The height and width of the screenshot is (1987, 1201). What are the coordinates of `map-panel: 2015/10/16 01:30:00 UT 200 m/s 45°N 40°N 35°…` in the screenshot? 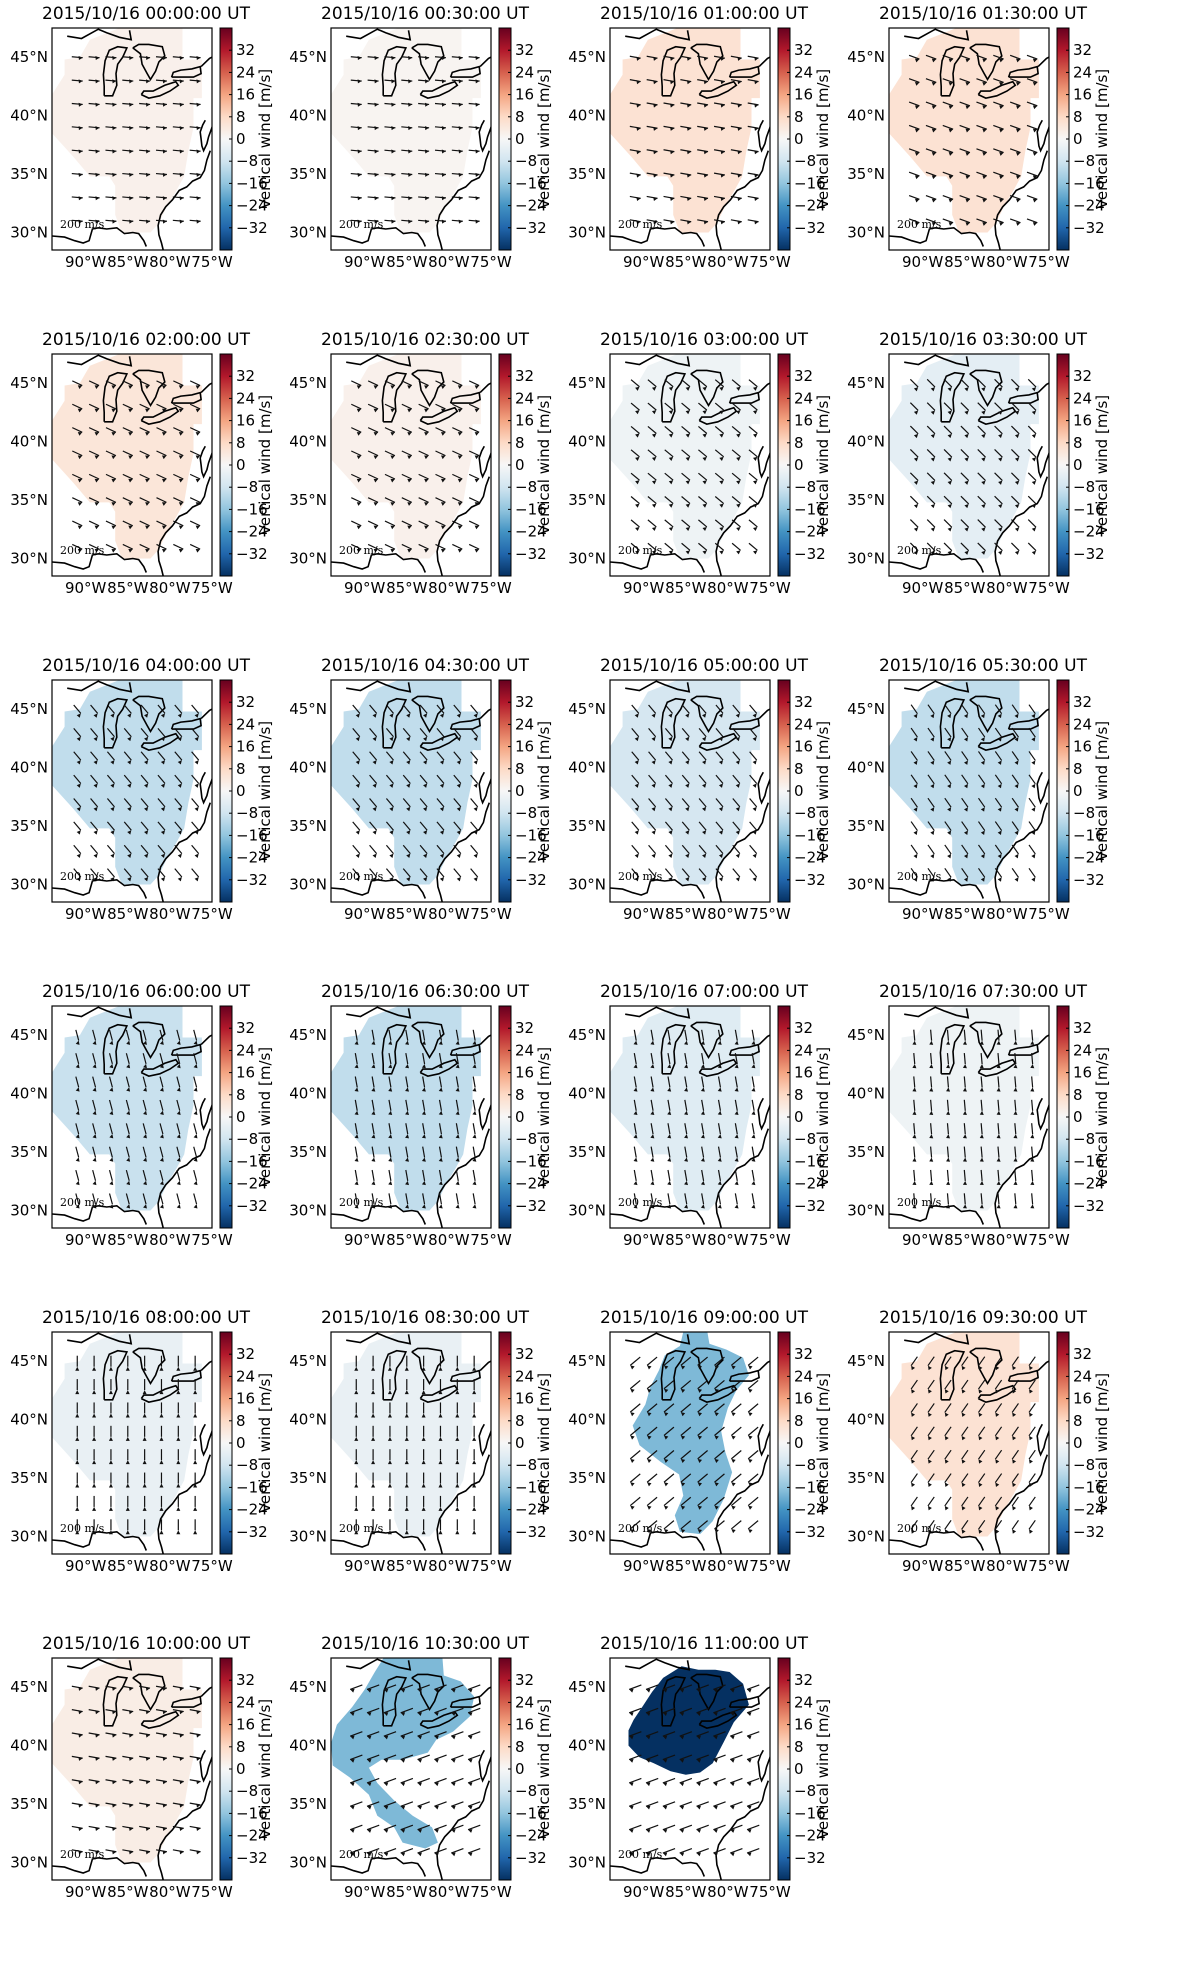 It's located at (976, 163).